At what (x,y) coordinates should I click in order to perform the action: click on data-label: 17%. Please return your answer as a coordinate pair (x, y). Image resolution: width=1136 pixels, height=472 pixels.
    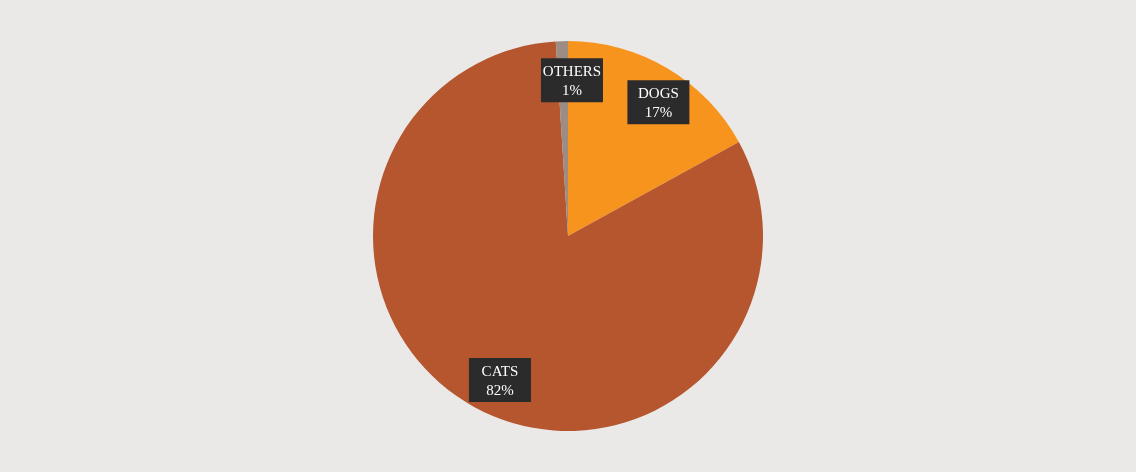
    Looking at the image, I should click on (658, 112).